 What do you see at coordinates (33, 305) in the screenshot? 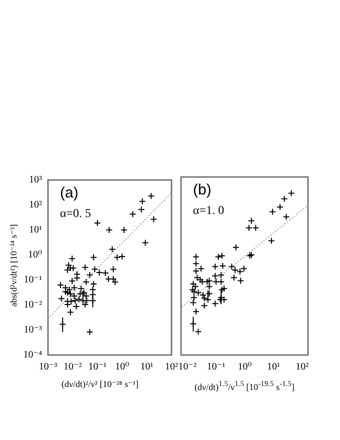
I see `y-tick-label: 10⁻²` at bounding box center [33, 305].